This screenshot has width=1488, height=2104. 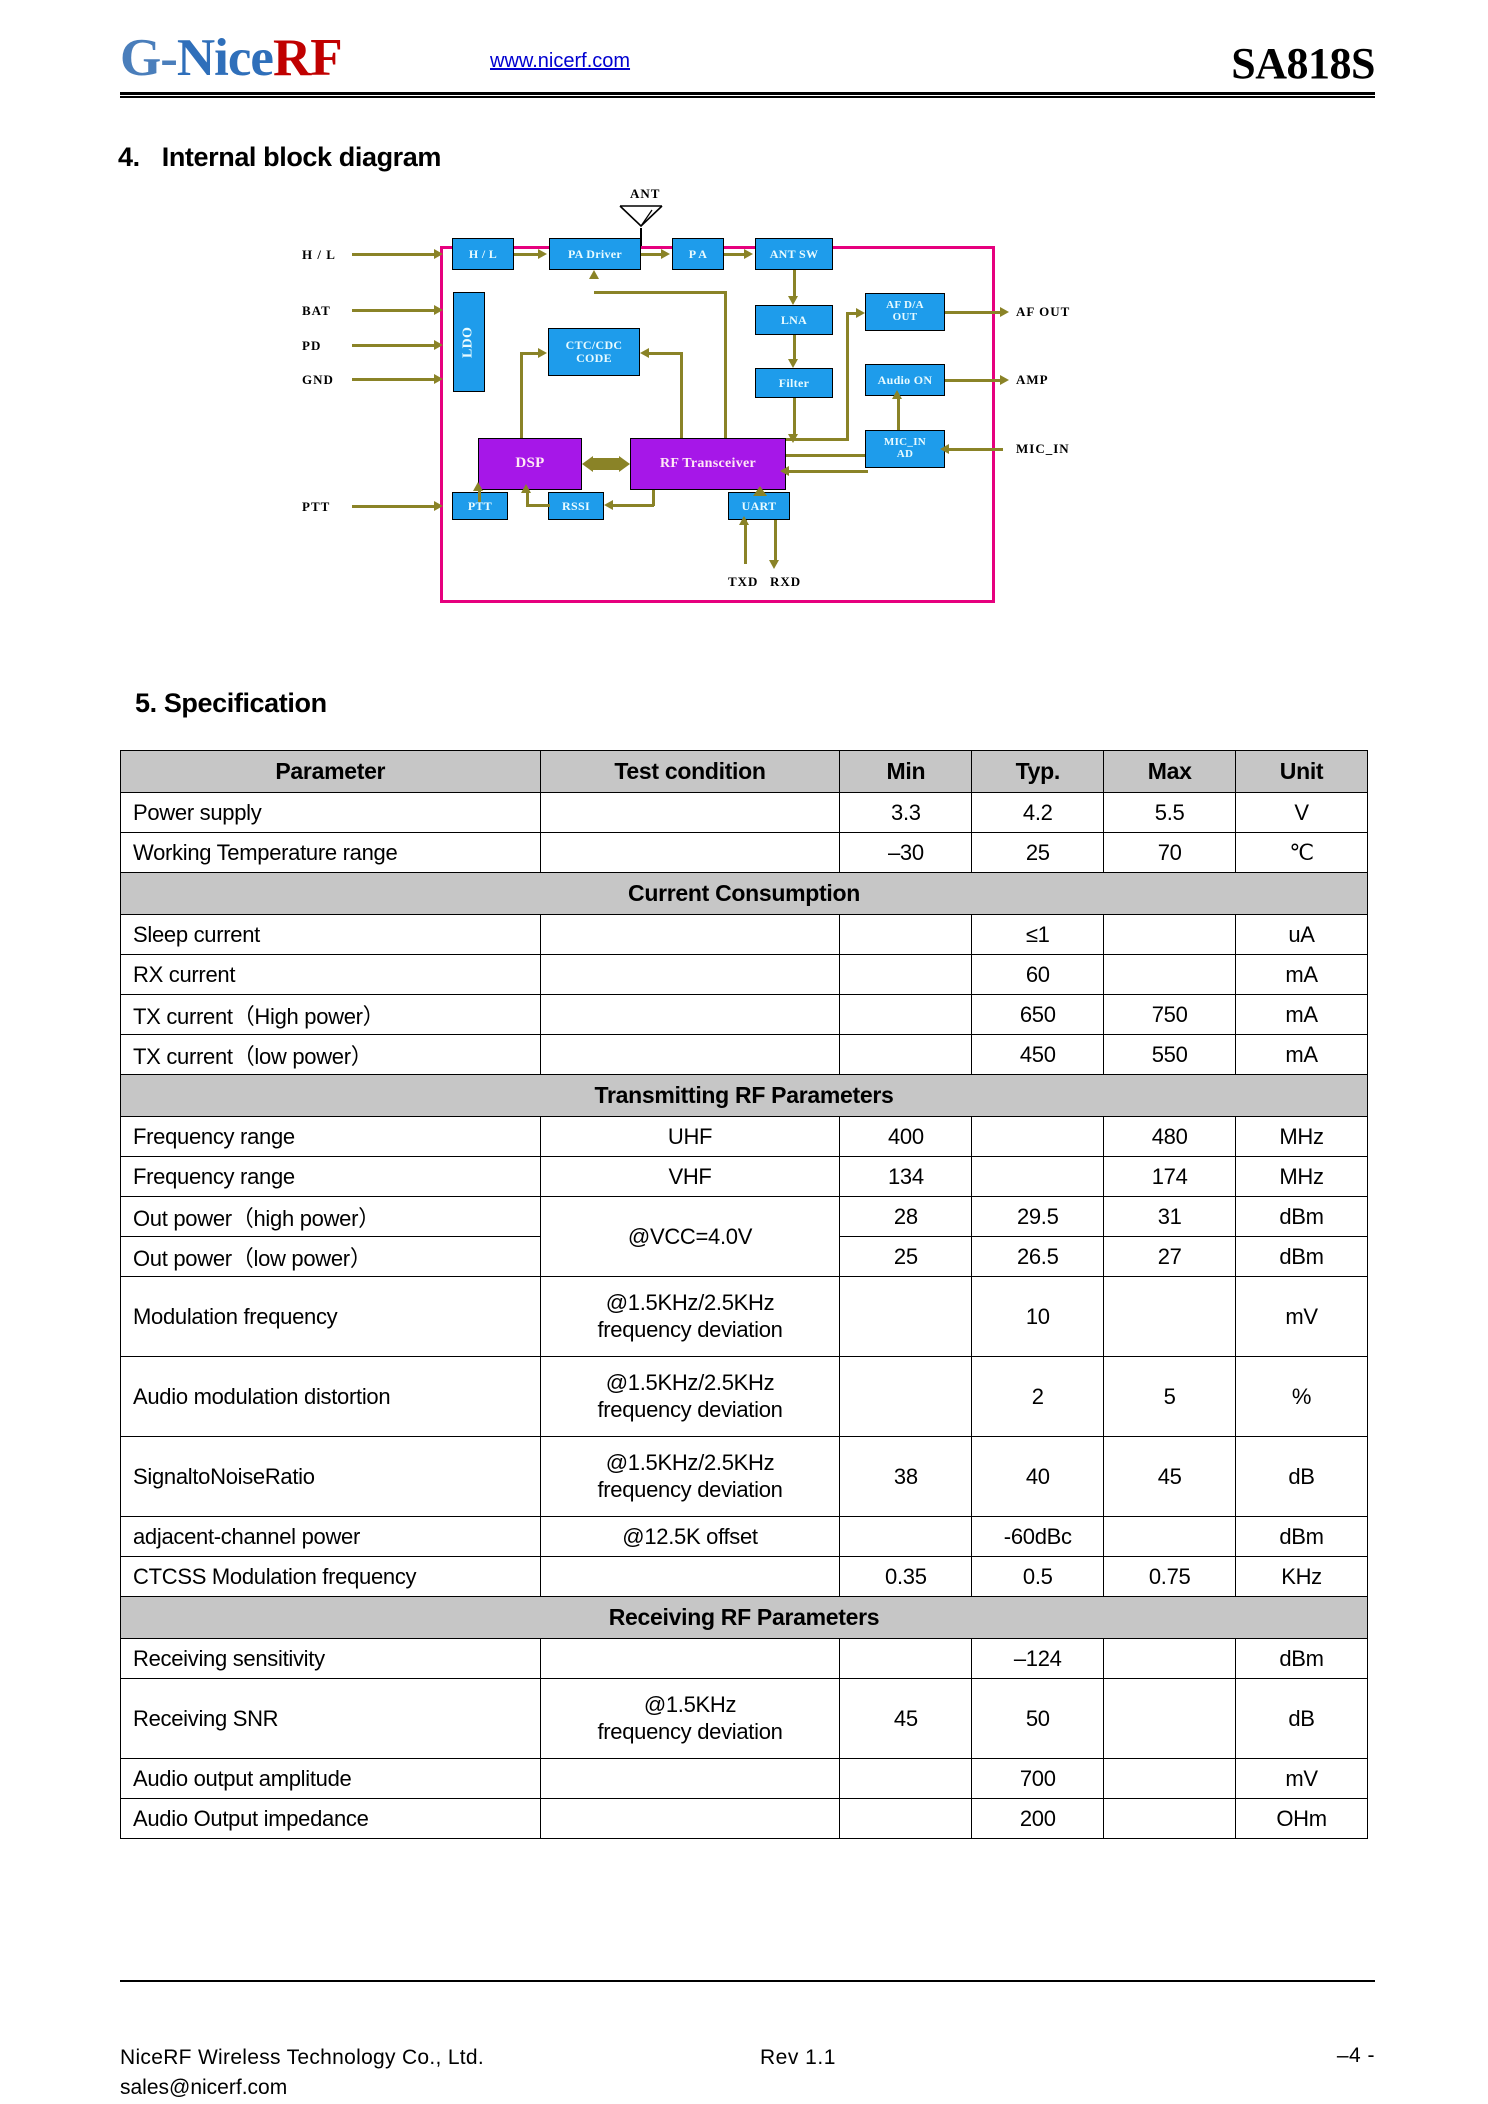 I want to click on wire-rssi-dsp-h, so click(x=538, y=505).